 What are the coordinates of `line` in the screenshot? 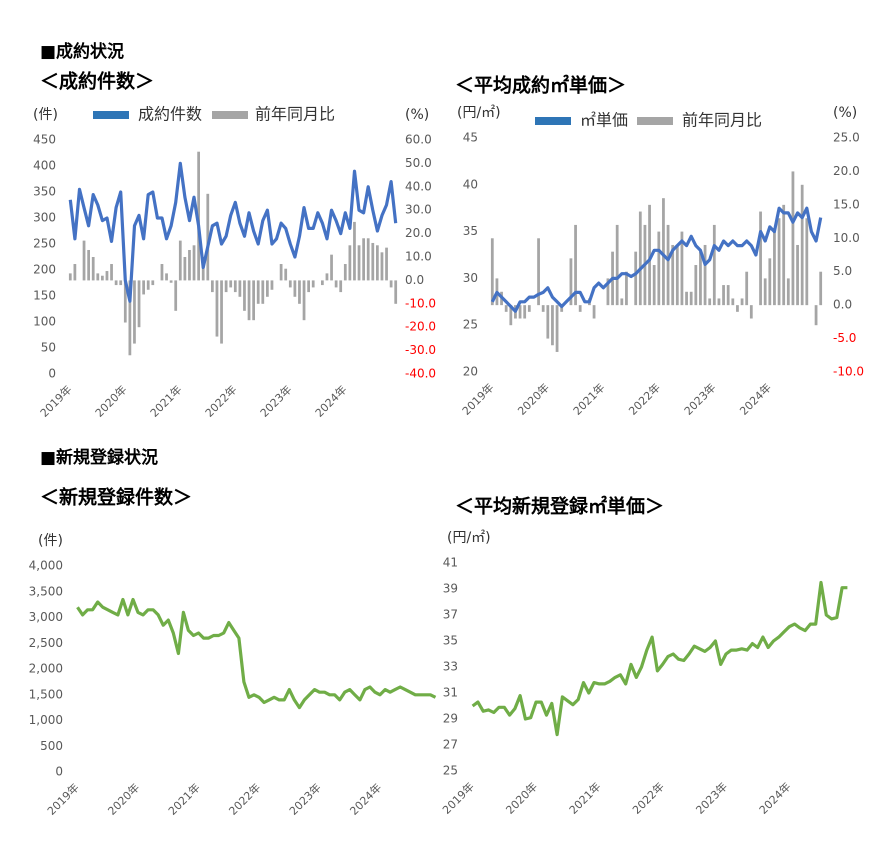 It's located at (233, 232).